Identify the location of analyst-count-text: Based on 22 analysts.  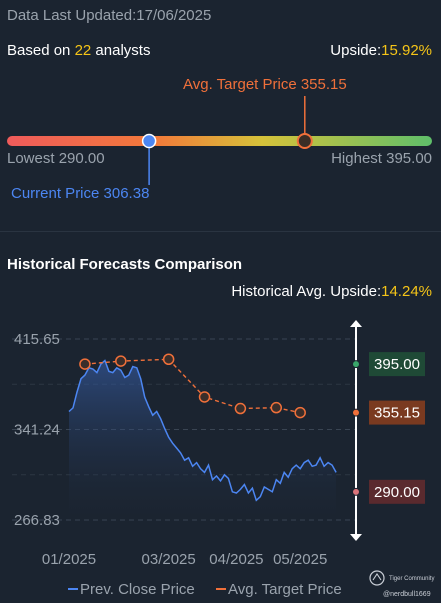
(79, 50).